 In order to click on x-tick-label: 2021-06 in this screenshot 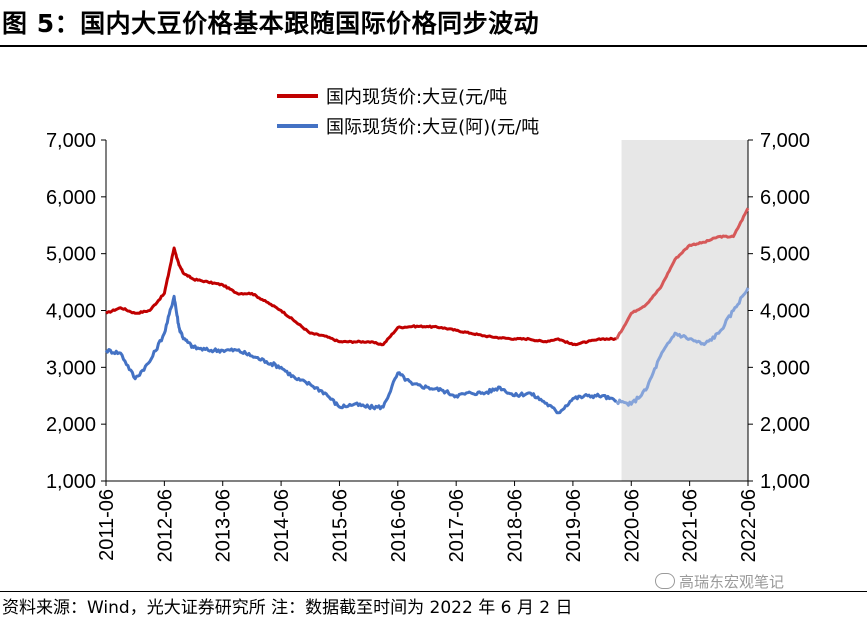, I will do `click(691, 525)`.